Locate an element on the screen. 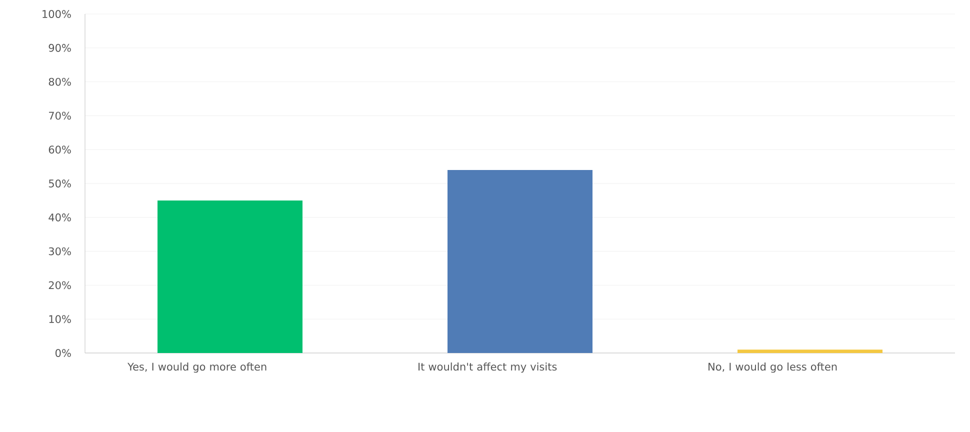  y-tick-label: 20% is located at coordinates (59, 285).